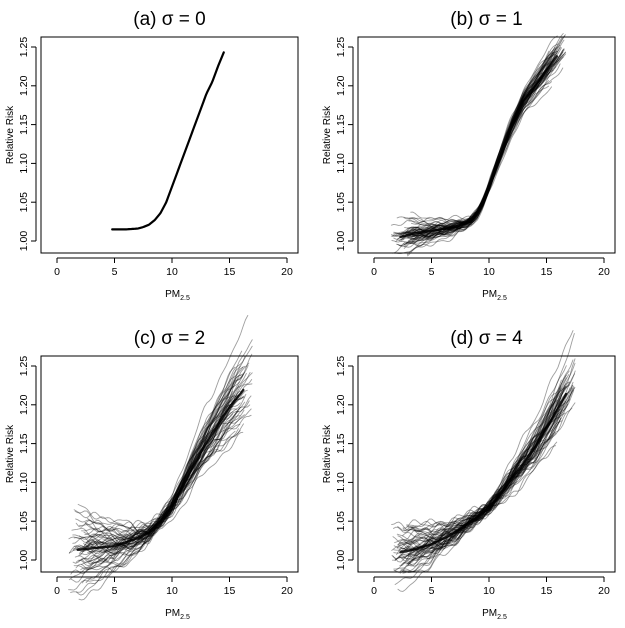 This screenshot has width=625, height=628. Describe the element at coordinates (24, 521) in the screenshot. I see `y-tick-label-c: 1.05` at that location.